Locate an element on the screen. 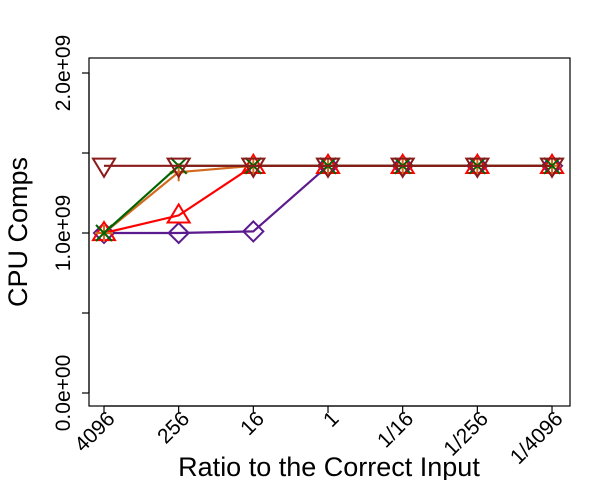 This screenshot has width=600, height=480. y-tick-label: 2.0e+09 is located at coordinates (63, 73).